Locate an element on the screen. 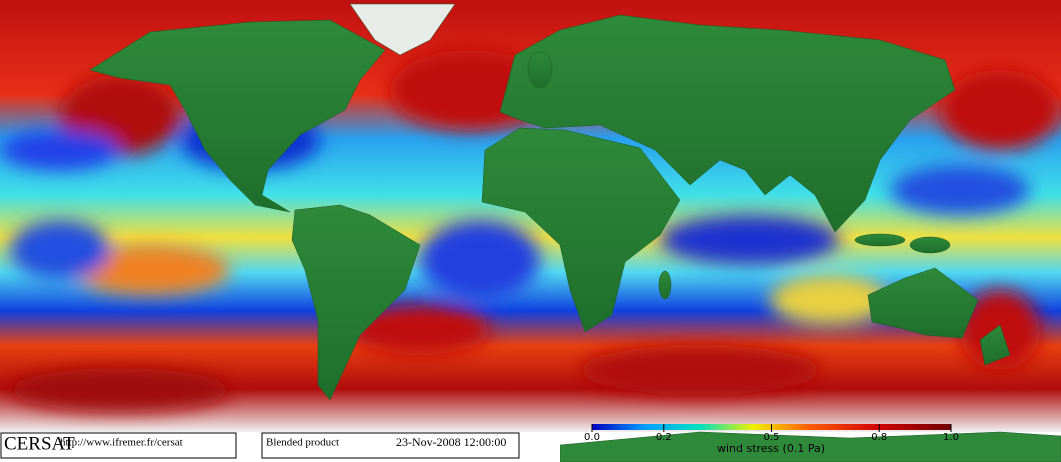 Image resolution: width=1061 pixels, height=462 pixels. colorbar: wind stress (0.1 Pa) 0.0 0.2 0.5 0.8 1.0 is located at coordinates (771, 439).